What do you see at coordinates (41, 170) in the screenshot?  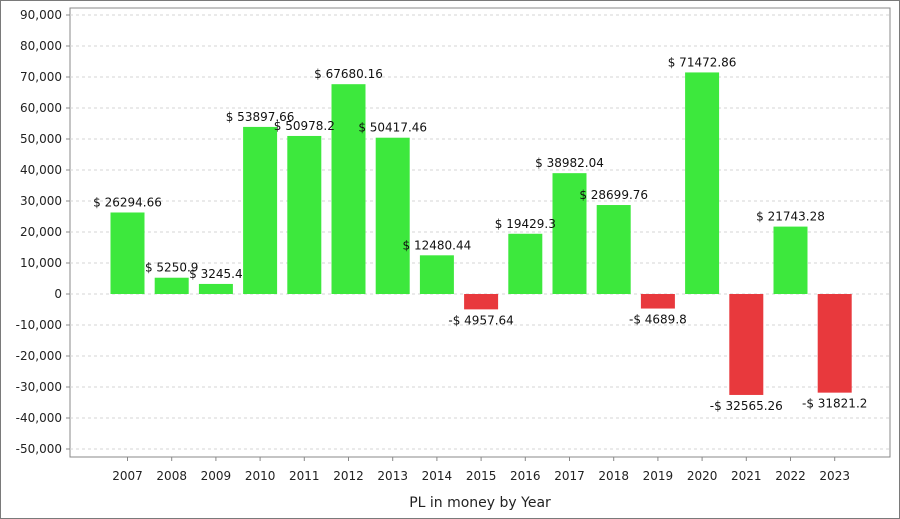 I see `y-tick-label: 40,000` at bounding box center [41, 170].